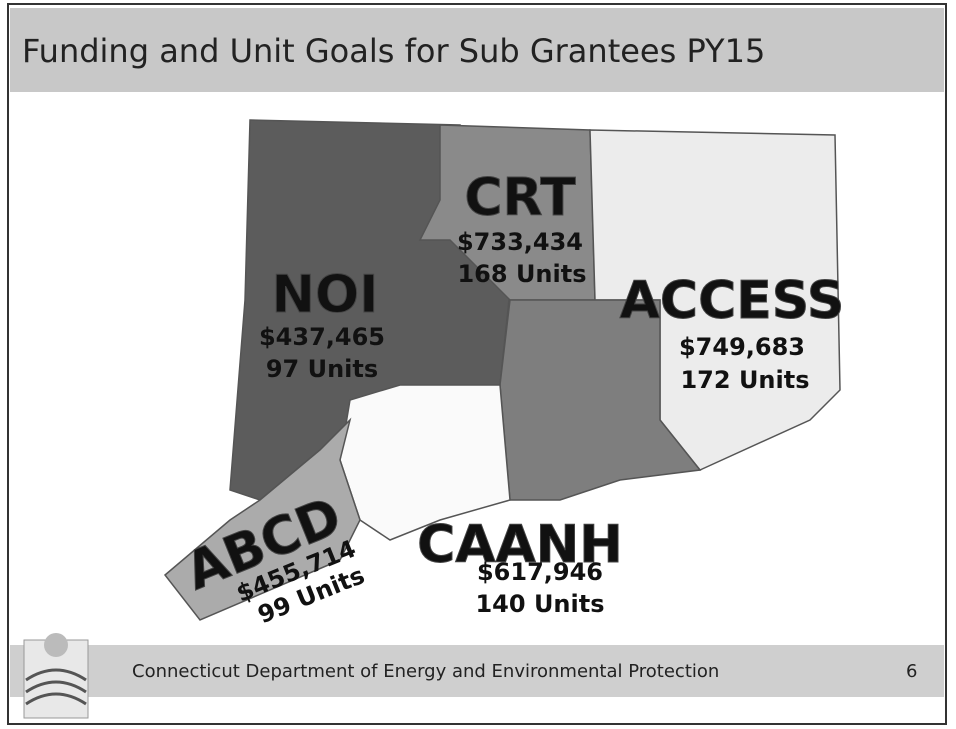  What do you see at coordinates (262, 519) in the screenshot?
I see `region-abcd` at bounding box center [262, 519].